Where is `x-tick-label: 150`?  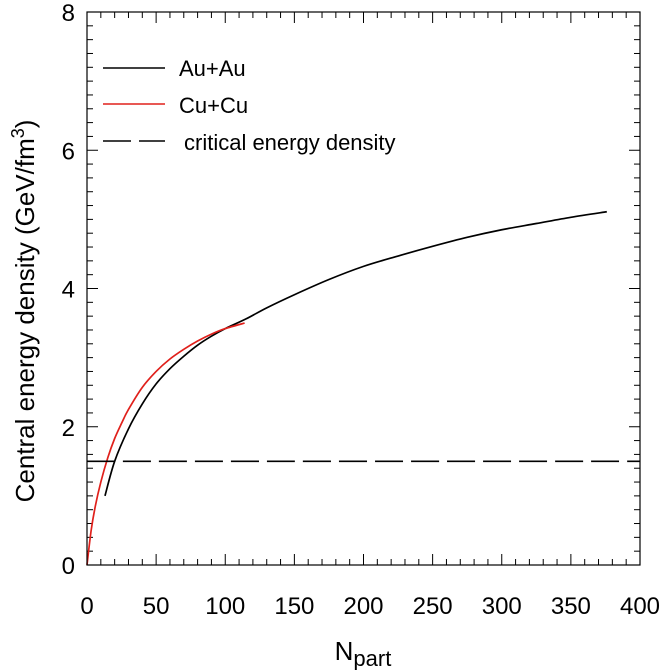
x-tick-label: 150 is located at coordinates (294, 606).